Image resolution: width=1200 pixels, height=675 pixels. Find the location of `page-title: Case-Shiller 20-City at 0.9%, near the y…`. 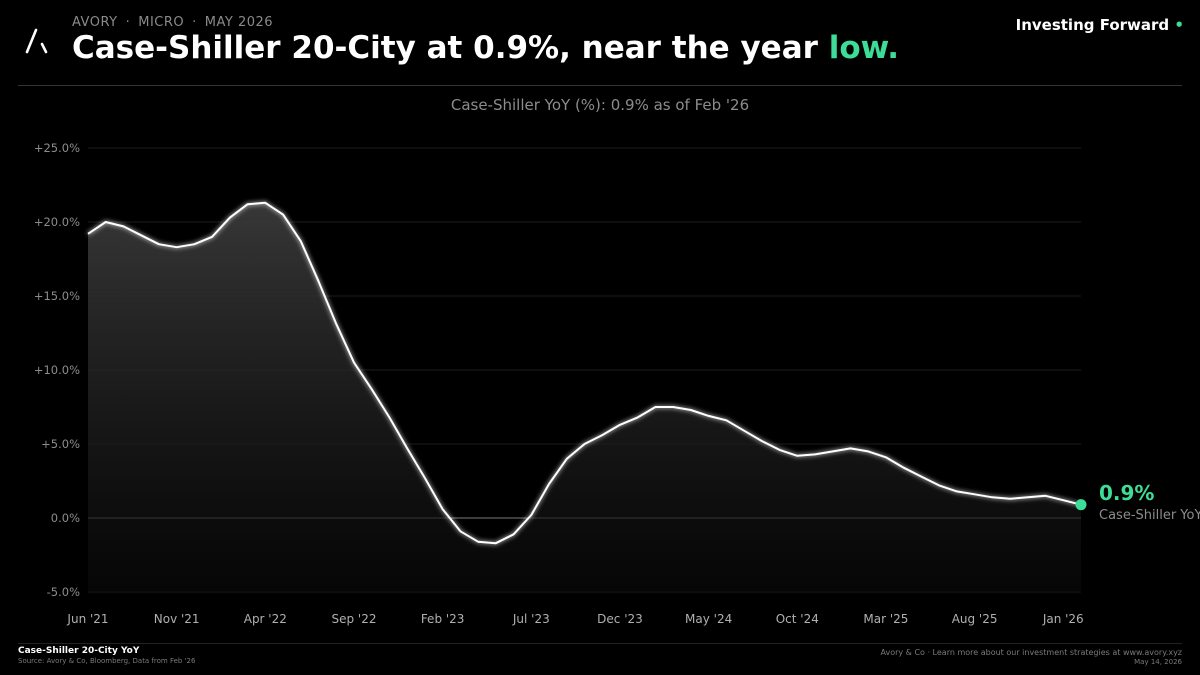

page-title: Case-Shiller 20-City at 0.9%, near the y… is located at coordinates (485, 48).